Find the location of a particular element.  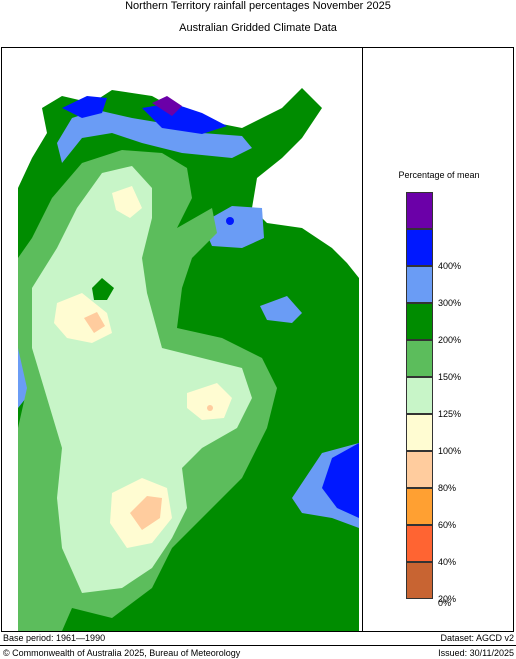

region-300-400-gulf-spot is located at coordinates (230, 221).